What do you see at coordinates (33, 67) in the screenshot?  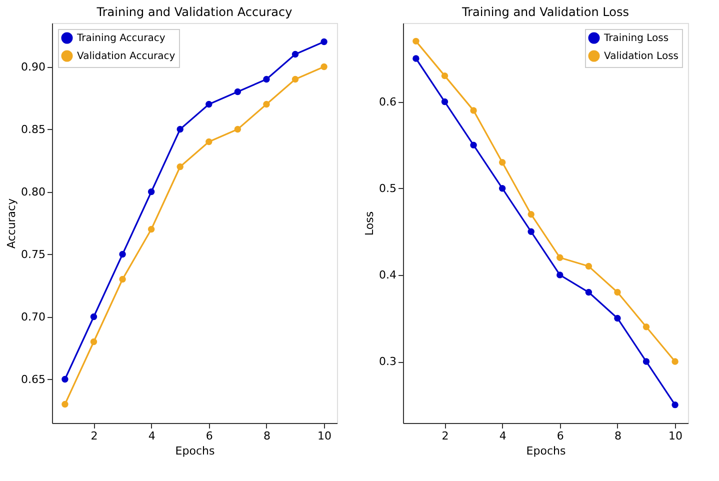 I see `y-tick-label: 0.90` at bounding box center [33, 67].